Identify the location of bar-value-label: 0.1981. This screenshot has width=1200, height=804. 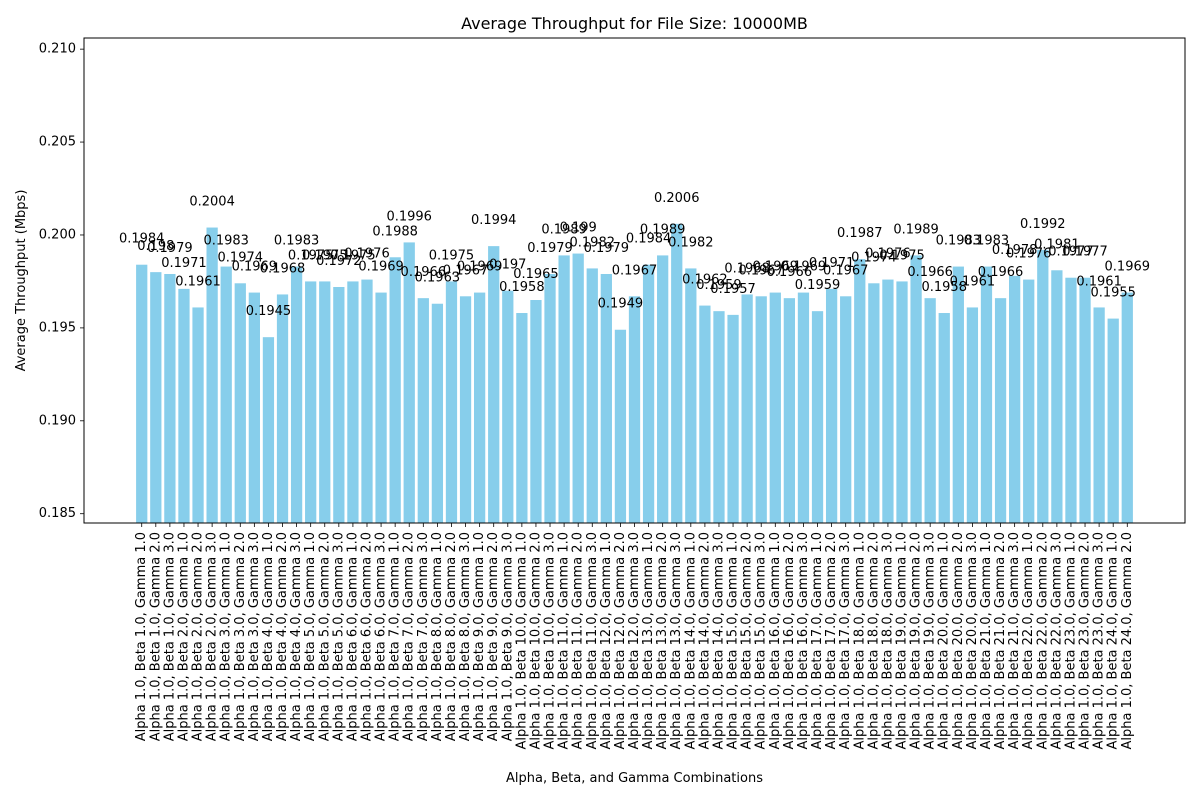
(1057, 244).